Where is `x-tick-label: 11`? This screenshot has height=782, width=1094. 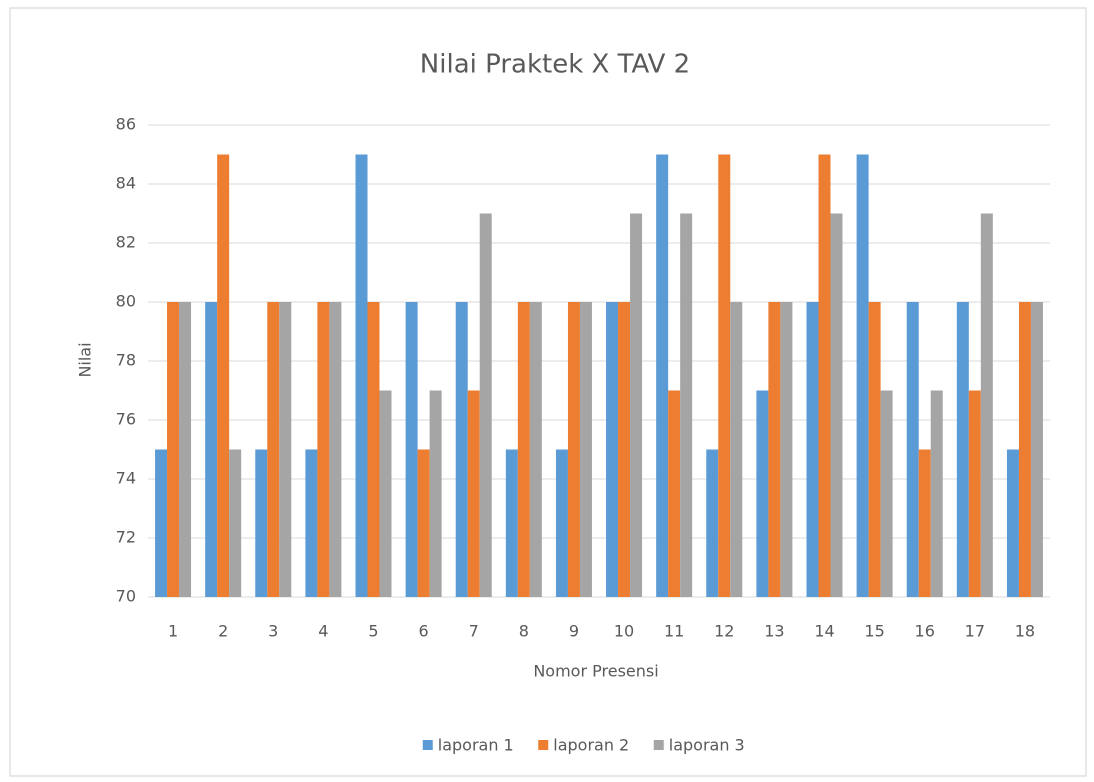 x-tick-label: 11 is located at coordinates (674, 631).